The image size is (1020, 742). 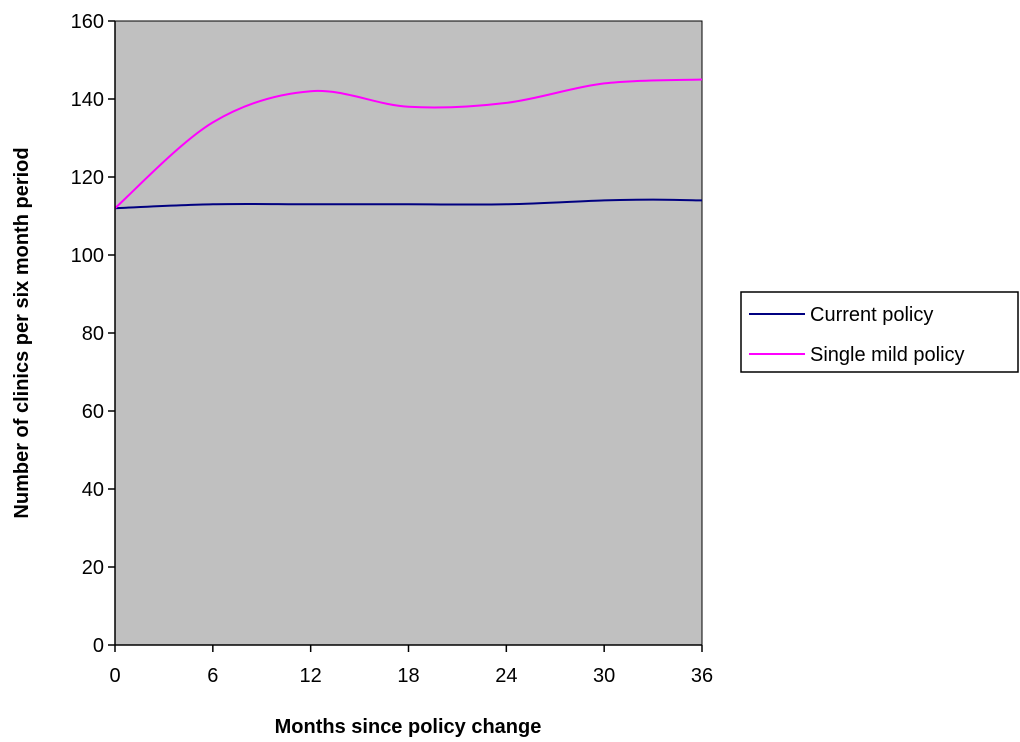 I want to click on y-axis-title: Number of clinics per six month period, so click(x=22, y=332).